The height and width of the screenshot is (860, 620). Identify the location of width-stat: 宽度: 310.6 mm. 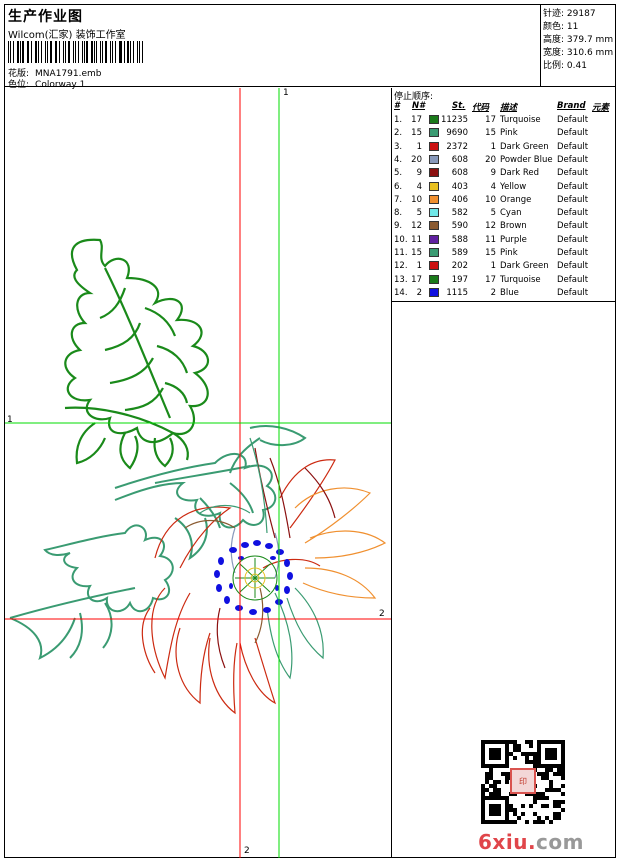
(578, 51).